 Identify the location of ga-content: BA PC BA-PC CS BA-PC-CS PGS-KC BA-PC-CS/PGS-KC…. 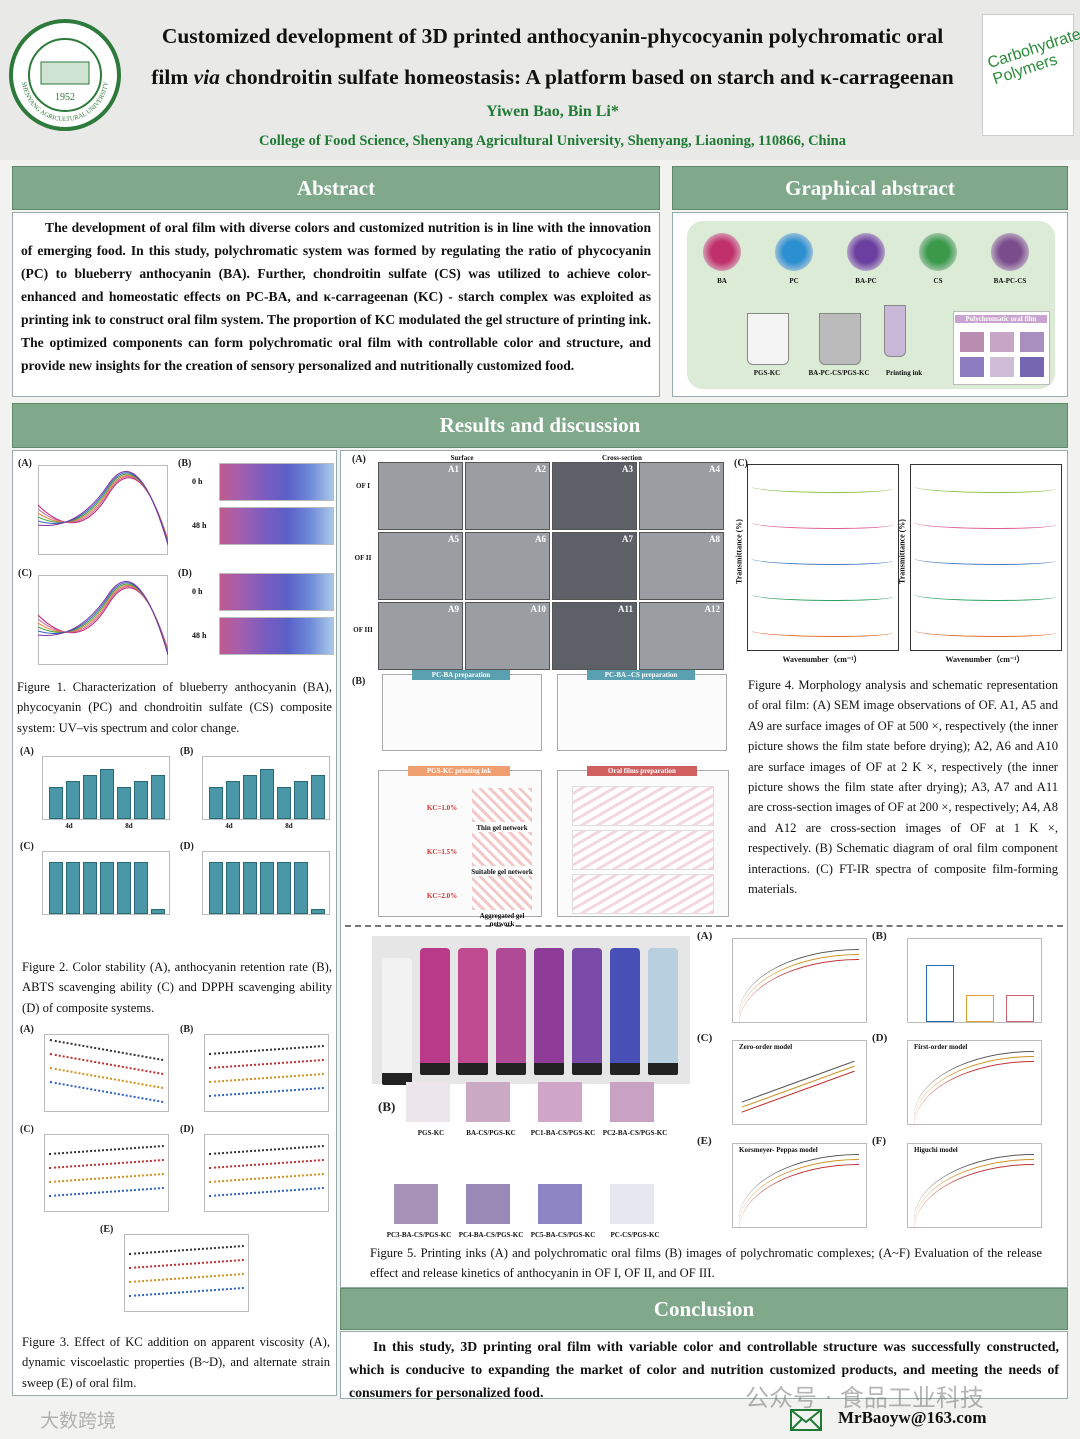
(871, 305).